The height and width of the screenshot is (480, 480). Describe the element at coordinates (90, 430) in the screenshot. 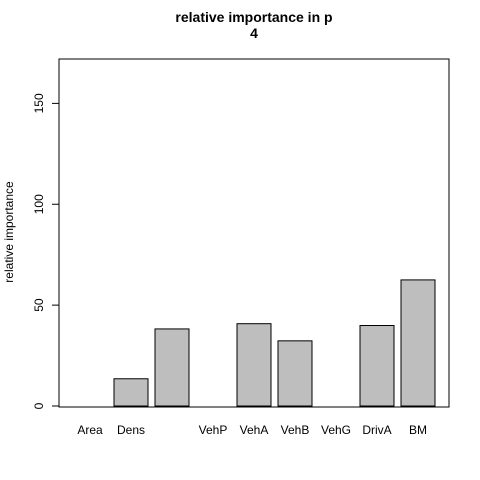

I see `x-tick-label: Area` at that location.